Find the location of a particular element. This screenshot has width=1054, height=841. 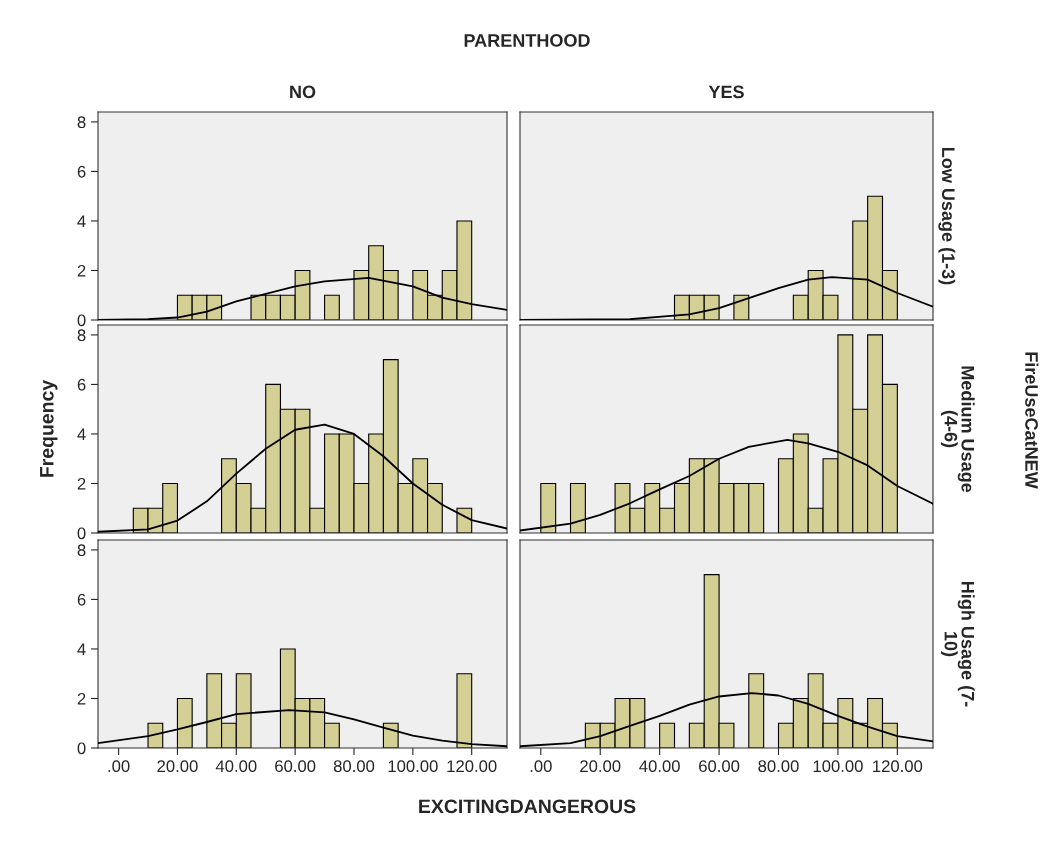

text: PARENTHOOD is located at coordinates (527, 40).